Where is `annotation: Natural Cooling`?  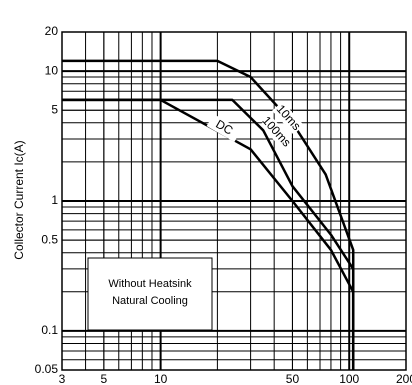
annotation: Natural Cooling is located at coordinates (150, 301).